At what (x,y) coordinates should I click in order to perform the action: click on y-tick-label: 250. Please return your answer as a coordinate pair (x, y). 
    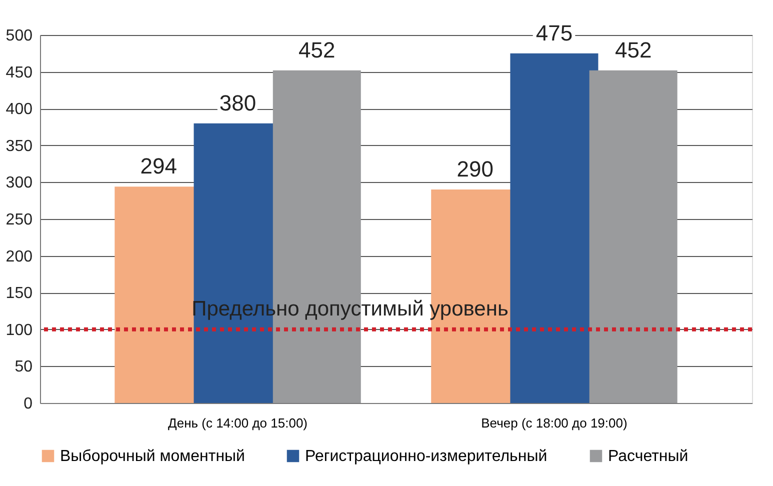
    Looking at the image, I should click on (19, 220).